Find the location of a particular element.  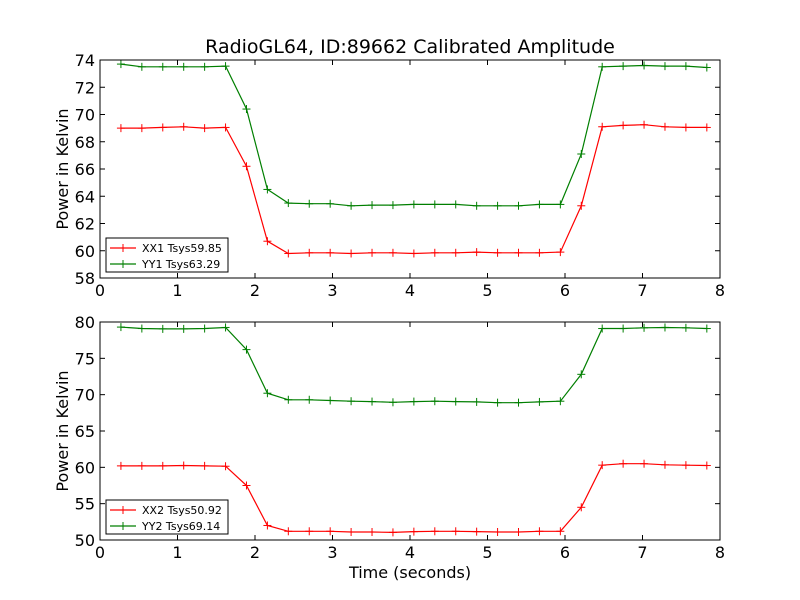

legend-item-2: YY2 Tsys69.14 is located at coordinates (165, 526).